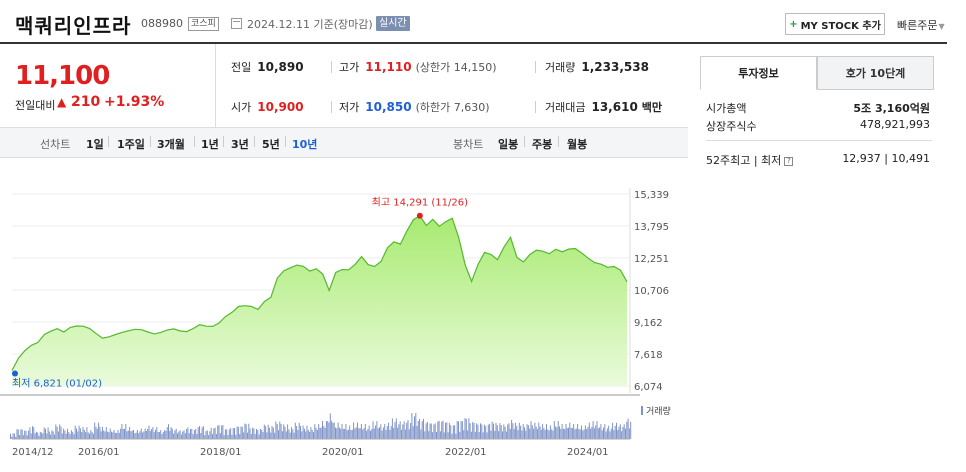 This screenshot has width=966, height=472. Describe the element at coordinates (388, 67) in the screenshot. I see `high-value: 11,110` at that location.